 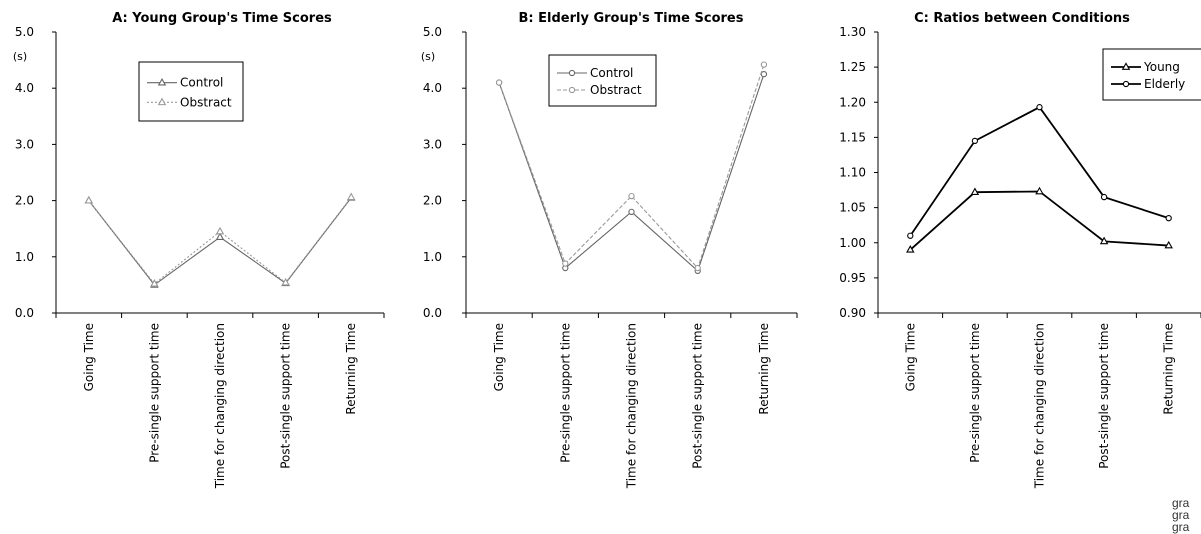 What do you see at coordinates (222, 18) in the screenshot?
I see `chart-title: A: Young Group's Time Scores` at bounding box center [222, 18].